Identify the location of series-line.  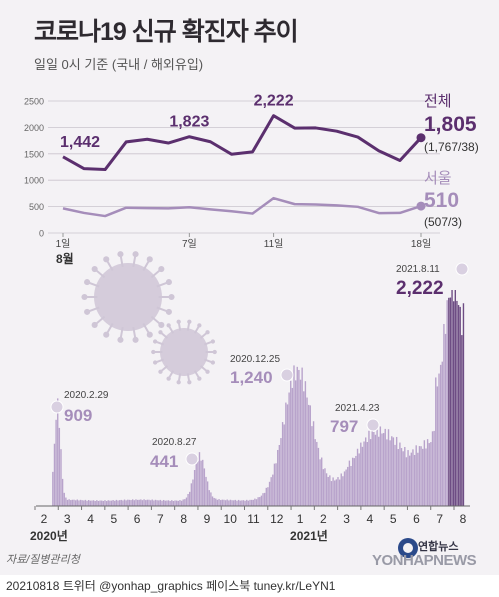
(242, 143).